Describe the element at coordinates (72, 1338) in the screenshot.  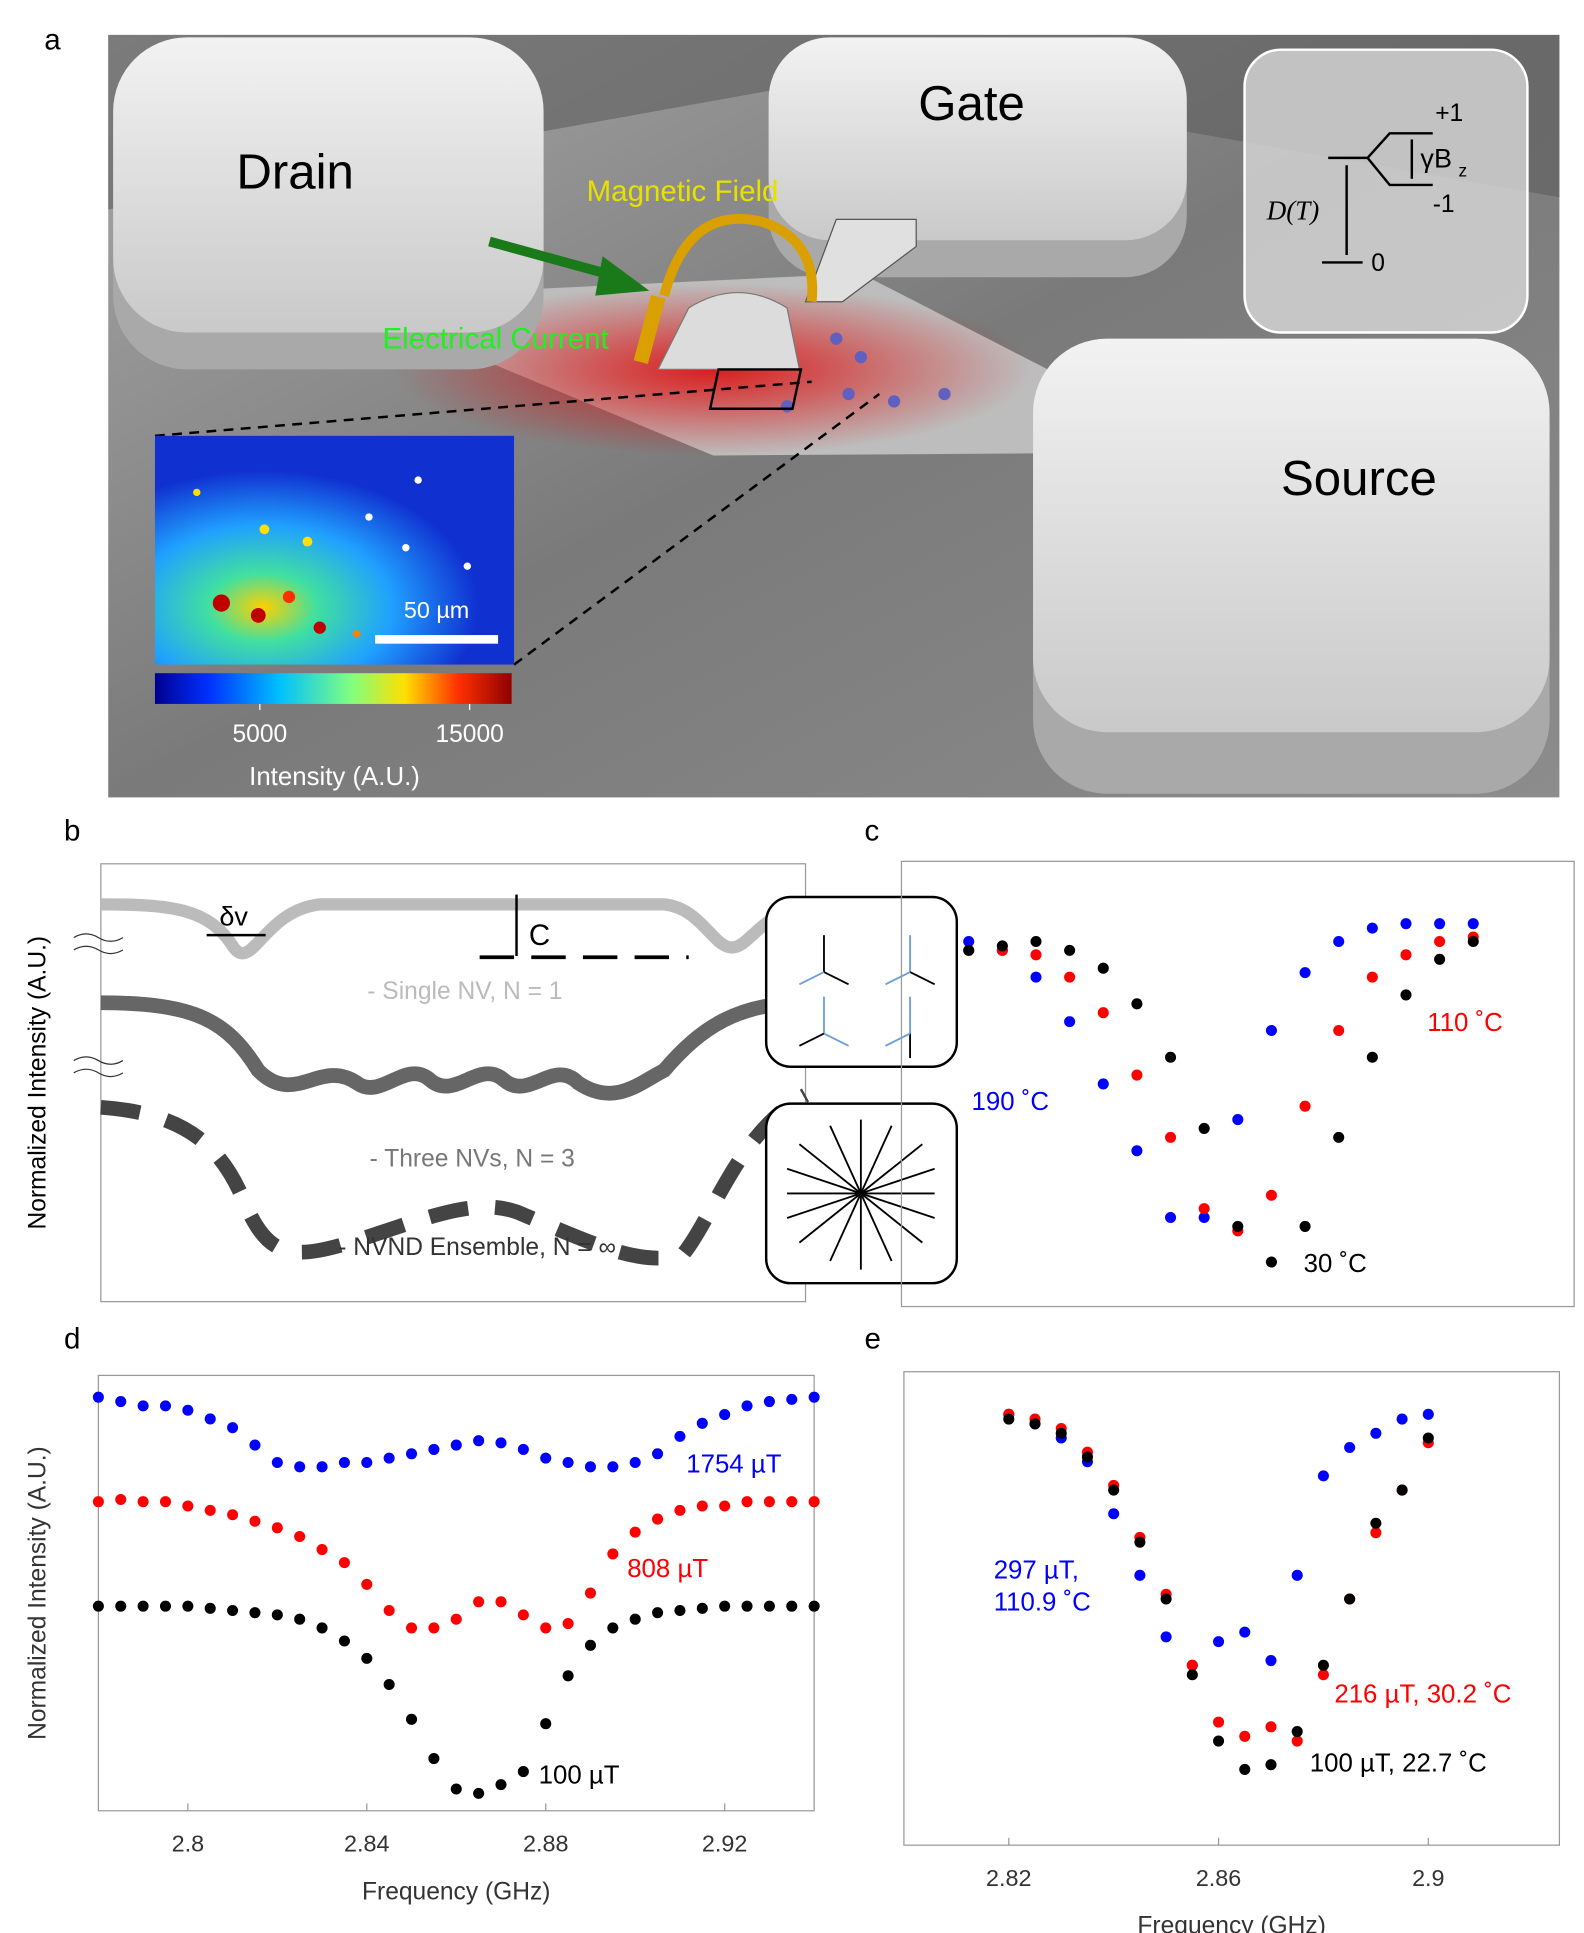
I see `panel-label: d` at that location.